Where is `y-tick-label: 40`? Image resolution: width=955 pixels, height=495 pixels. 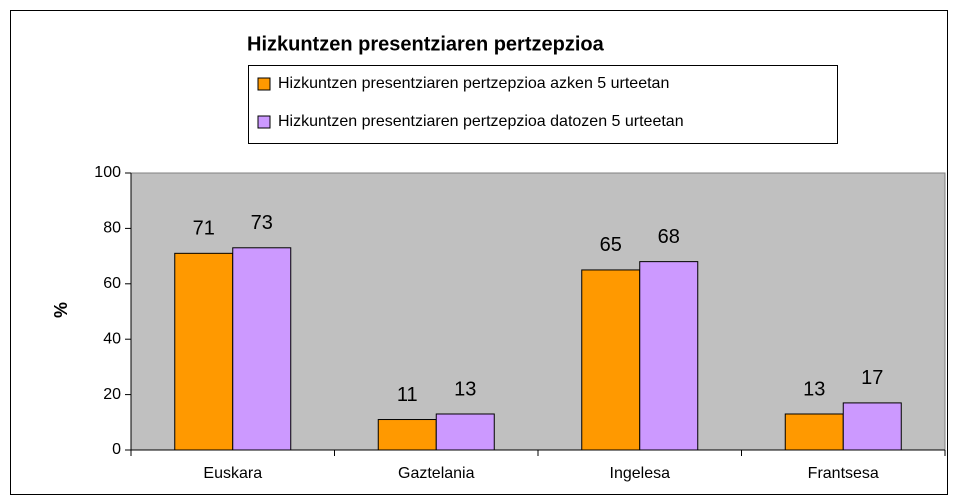 y-tick-label: 40 is located at coordinates (112, 338).